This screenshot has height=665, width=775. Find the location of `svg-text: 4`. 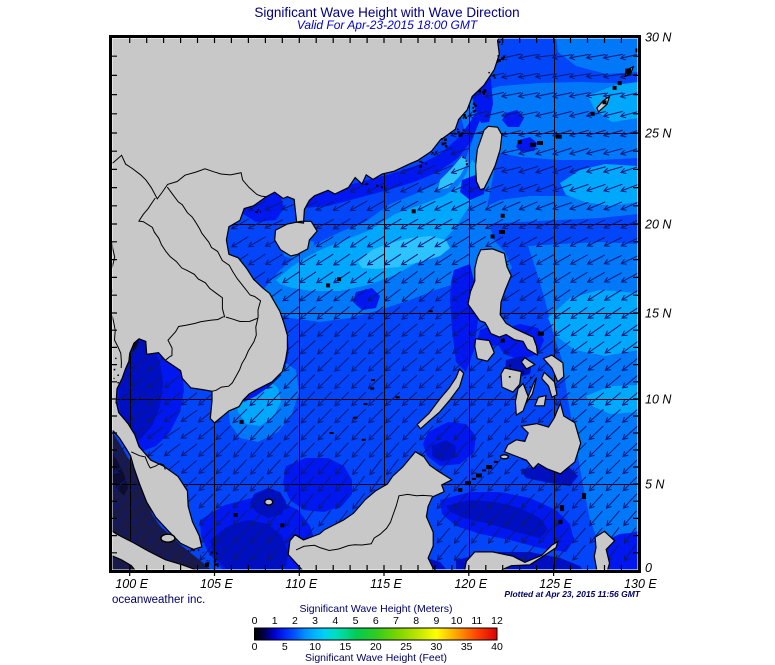

svg-text: 4 is located at coordinates (335, 621).